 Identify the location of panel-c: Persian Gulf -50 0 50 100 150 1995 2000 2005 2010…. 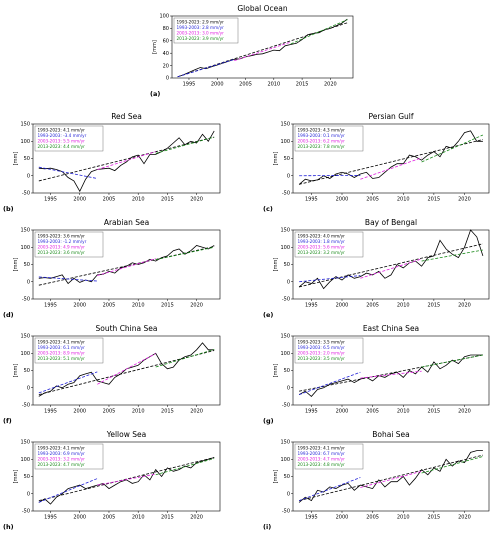
(376, 162).